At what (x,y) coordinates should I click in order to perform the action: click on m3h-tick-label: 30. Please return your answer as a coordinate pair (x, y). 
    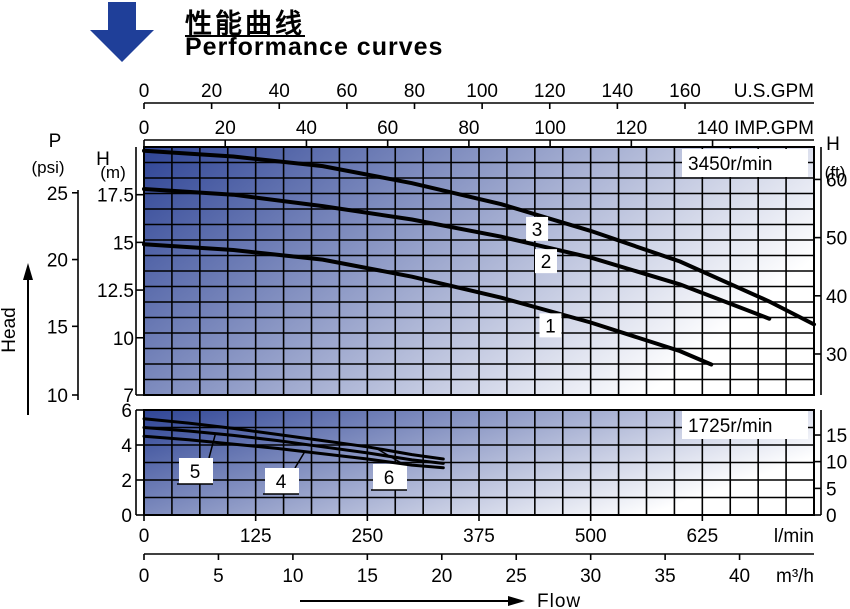
    Looking at the image, I should click on (590, 576).